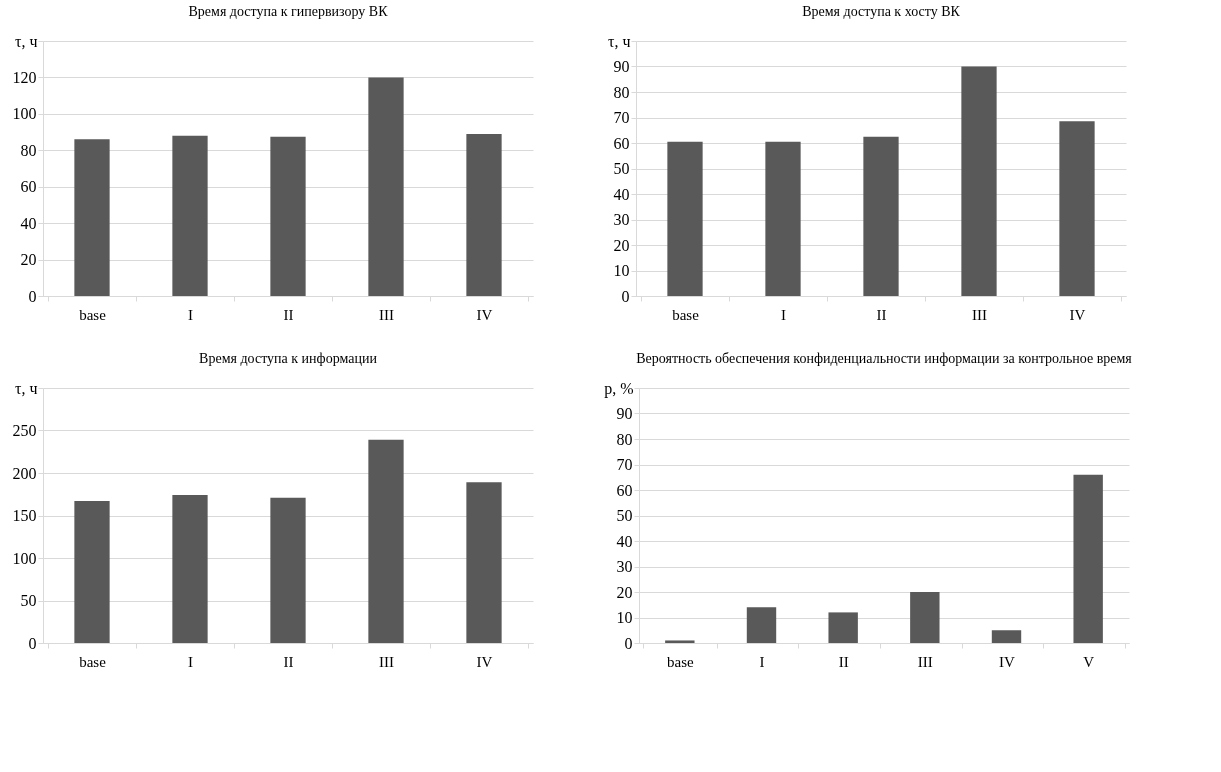 Image resolution: width=1221 pixels, height=772 pixels. I want to click on y-axis-title: p, %, so click(619, 388).